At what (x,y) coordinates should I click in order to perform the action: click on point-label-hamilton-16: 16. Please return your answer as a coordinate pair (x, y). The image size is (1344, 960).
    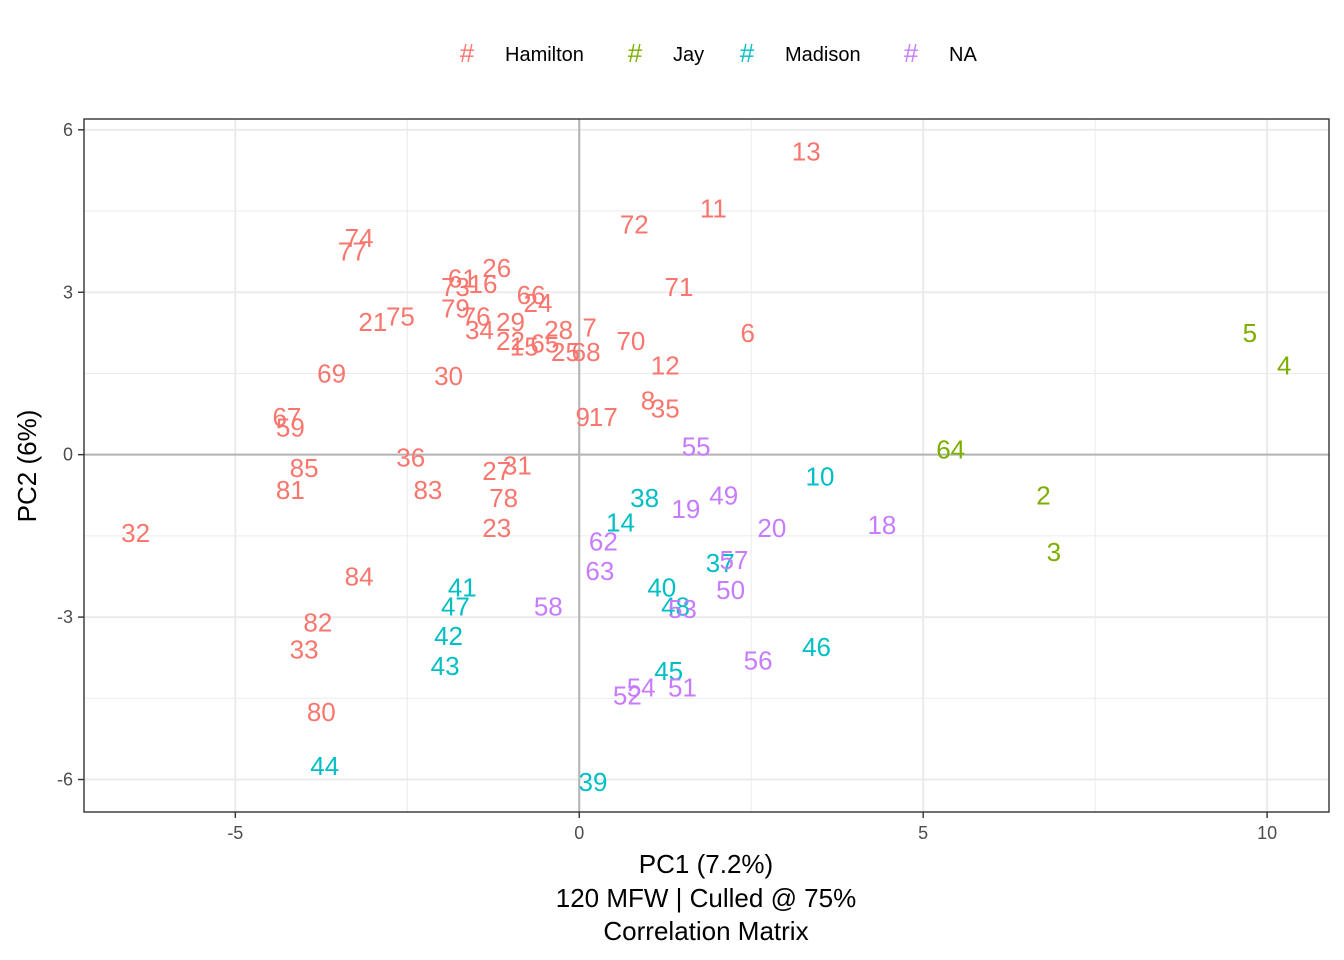
    Looking at the image, I should click on (482, 284).